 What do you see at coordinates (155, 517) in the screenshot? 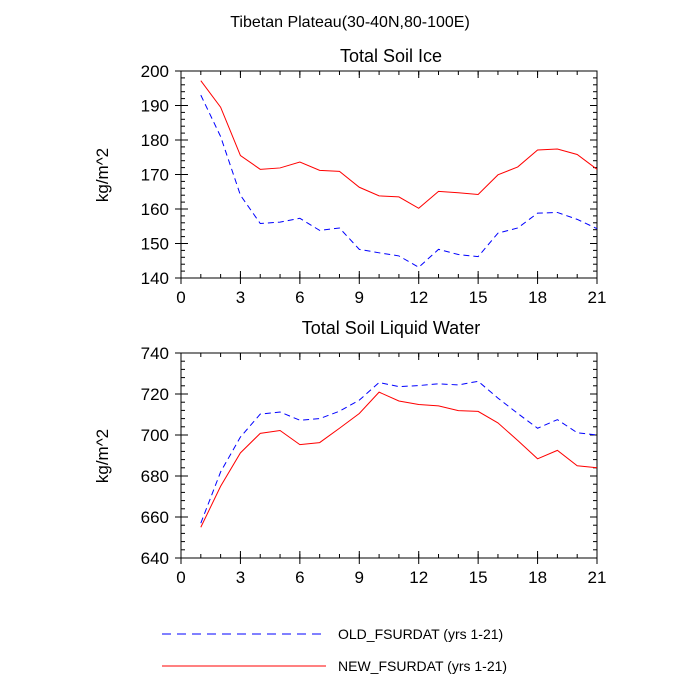
I see `y-tick-label: 660` at bounding box center [155, 517].